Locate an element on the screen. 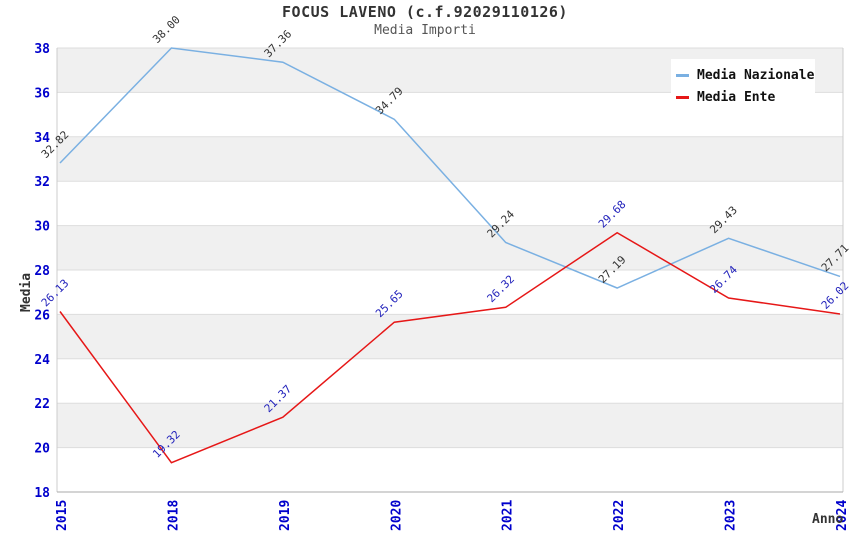 Image resolution: width=850 pixels, height=550 pixels. x-tick-label: 2020 is located at coordinates (396, 515).